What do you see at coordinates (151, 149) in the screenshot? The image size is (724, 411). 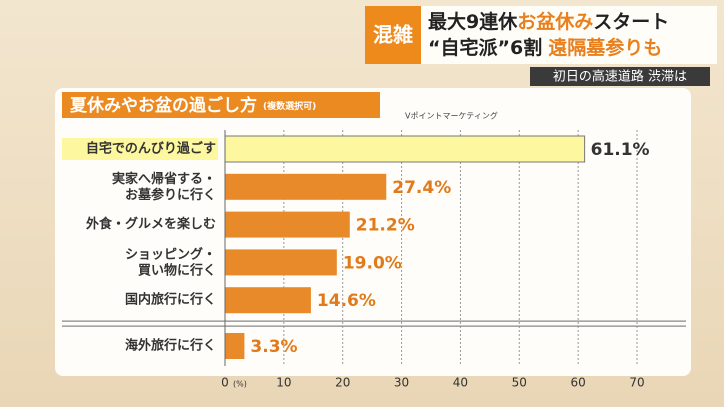 I see `y-tick-label: 自宅でのんびり過ごす` at bounding box center [151, 149].